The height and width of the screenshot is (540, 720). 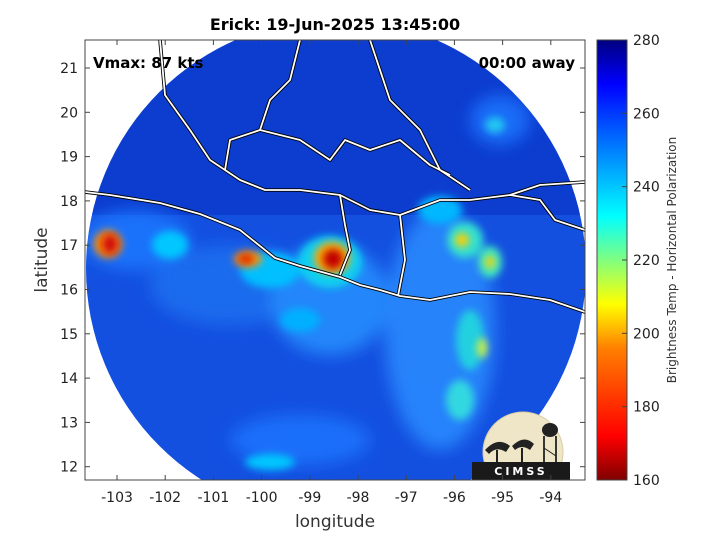 What do you see at coordinates (69, 69) in the screenshot?
I see `y-tick-label: 21` at bounding box center [69, 69].